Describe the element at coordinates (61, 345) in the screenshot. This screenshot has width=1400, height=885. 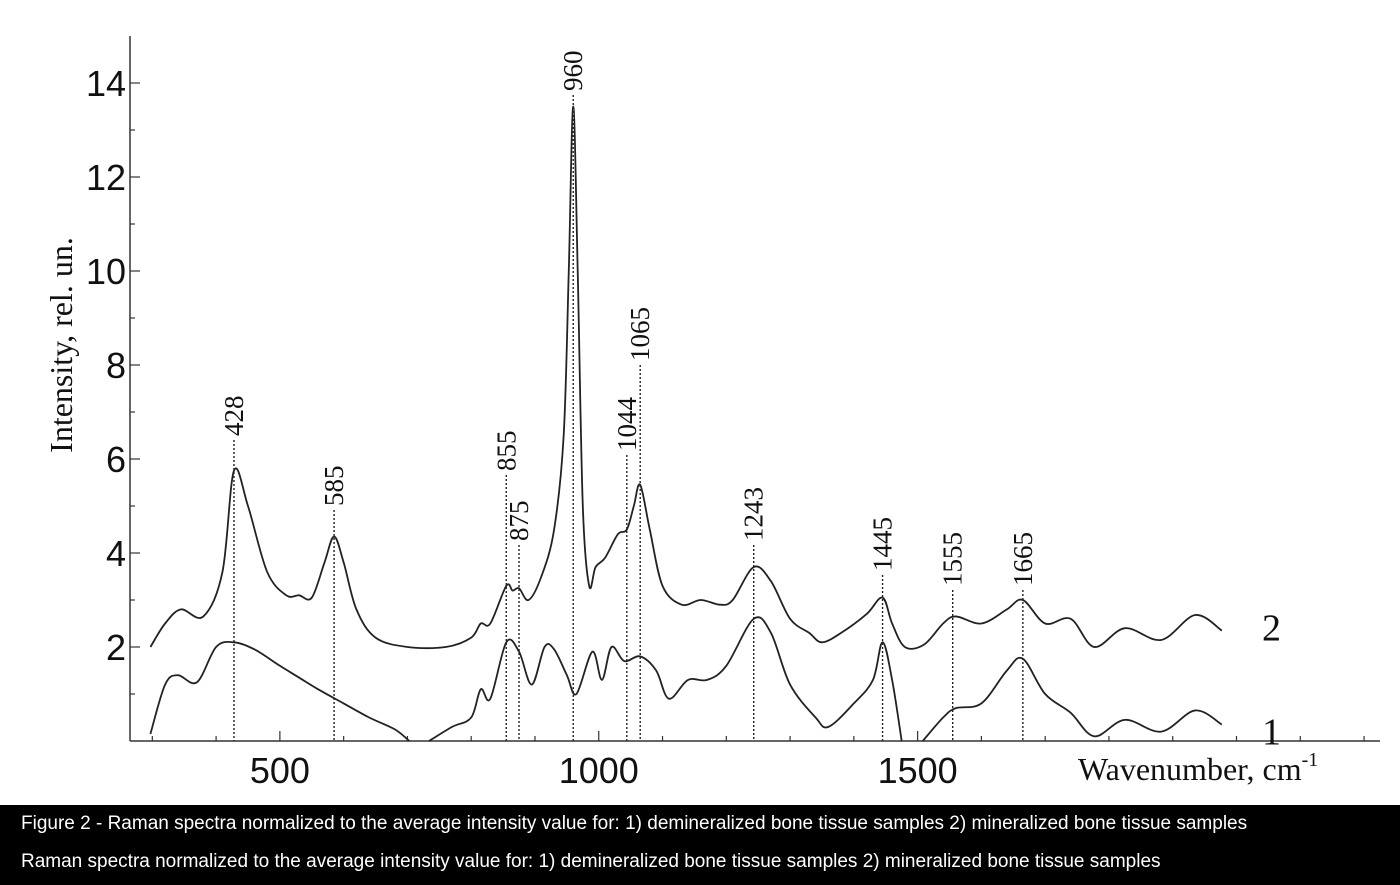
I see `y-axis-label: Intensity, rel. un.` at that location.